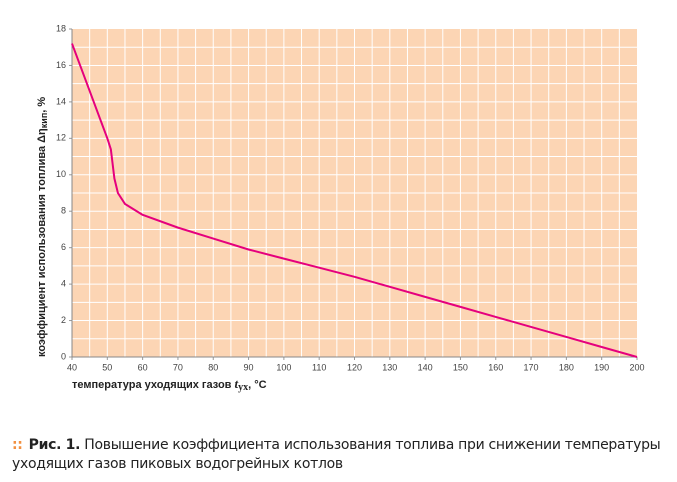 Image resolution: width=677 pixels, height=482 pixels. Describe the element at coordinates (354, 367) in the screenshot. I see `x-tick-label: 120` at that location.